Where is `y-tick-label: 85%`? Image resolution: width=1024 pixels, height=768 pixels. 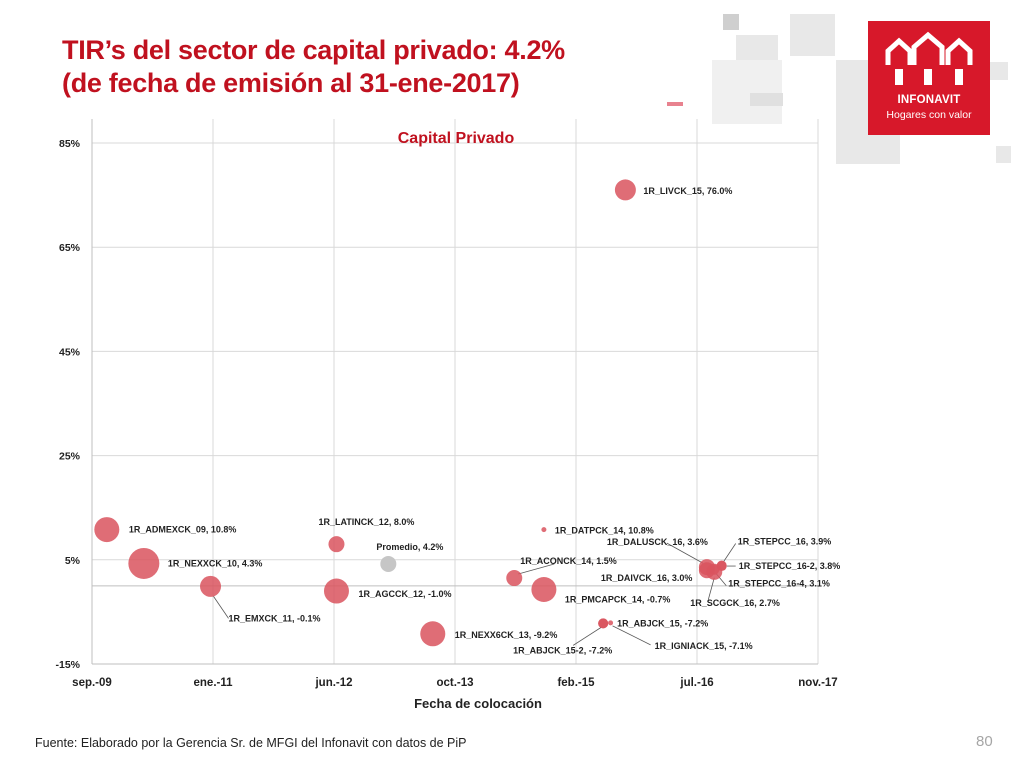
y-tick-label: 85% is located at coordinates (70, 144).